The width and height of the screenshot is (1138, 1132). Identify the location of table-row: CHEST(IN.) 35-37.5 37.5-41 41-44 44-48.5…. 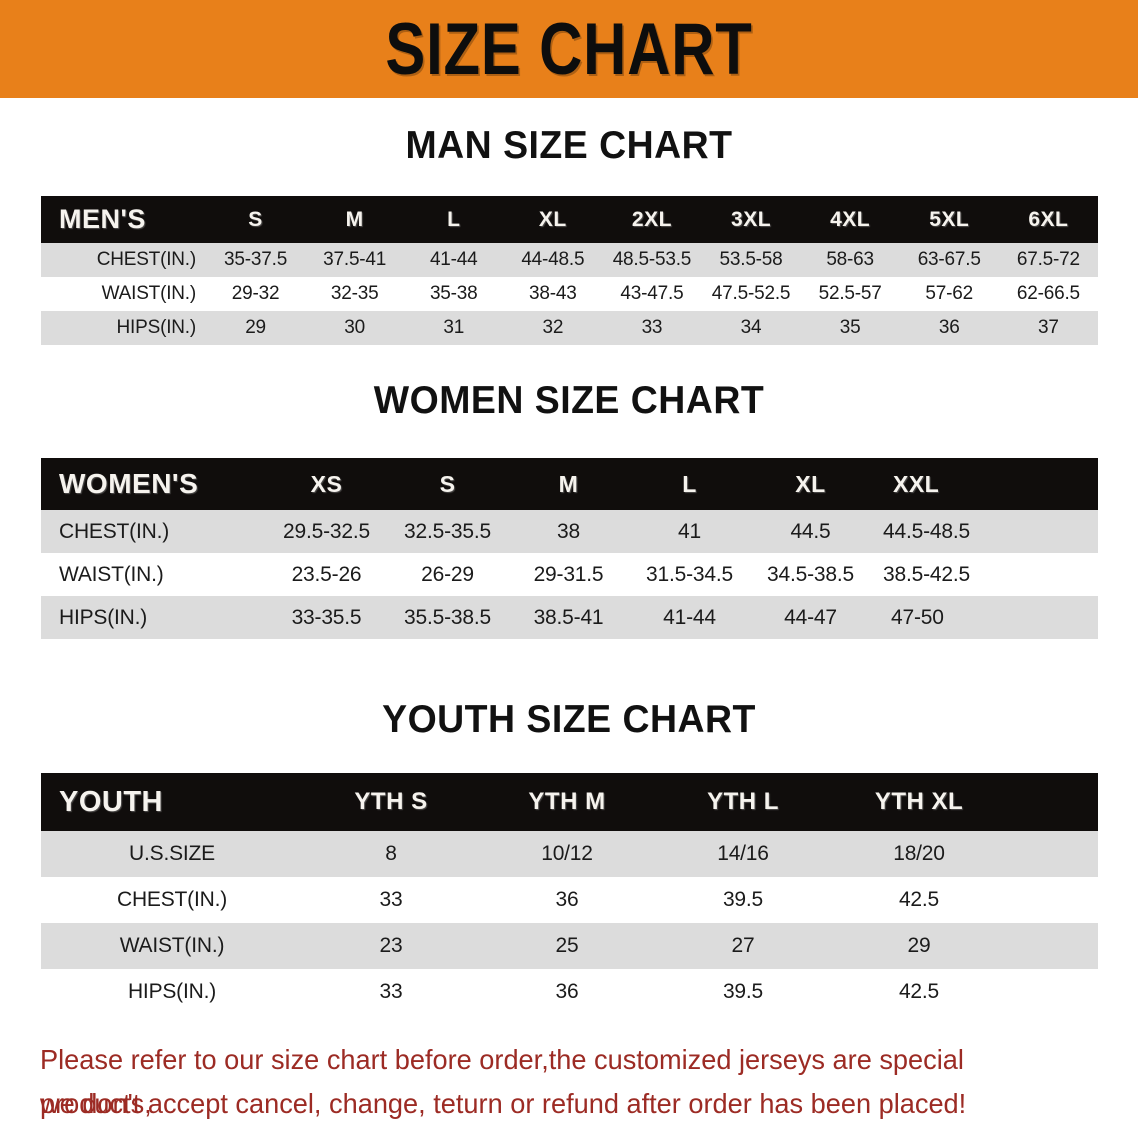
(569, 260).